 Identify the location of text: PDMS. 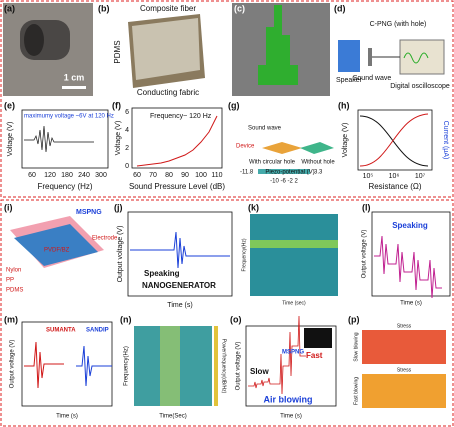
(117, 51).